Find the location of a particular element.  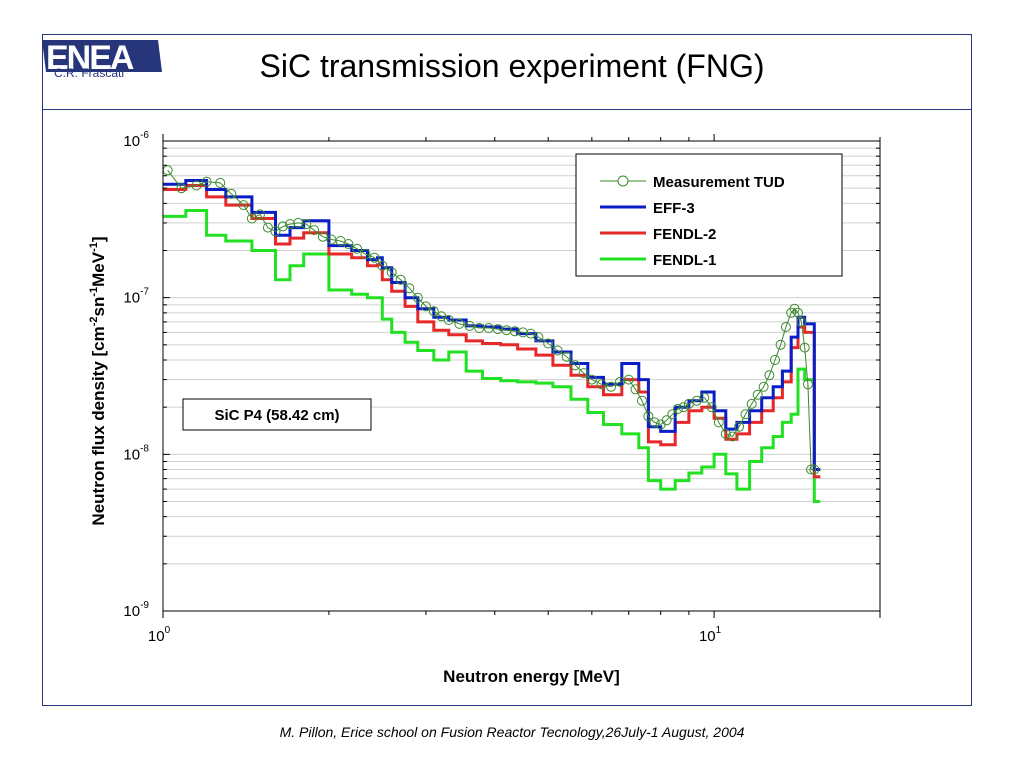

y-axis-label-part: MeV is located at coordinates (98, 269).